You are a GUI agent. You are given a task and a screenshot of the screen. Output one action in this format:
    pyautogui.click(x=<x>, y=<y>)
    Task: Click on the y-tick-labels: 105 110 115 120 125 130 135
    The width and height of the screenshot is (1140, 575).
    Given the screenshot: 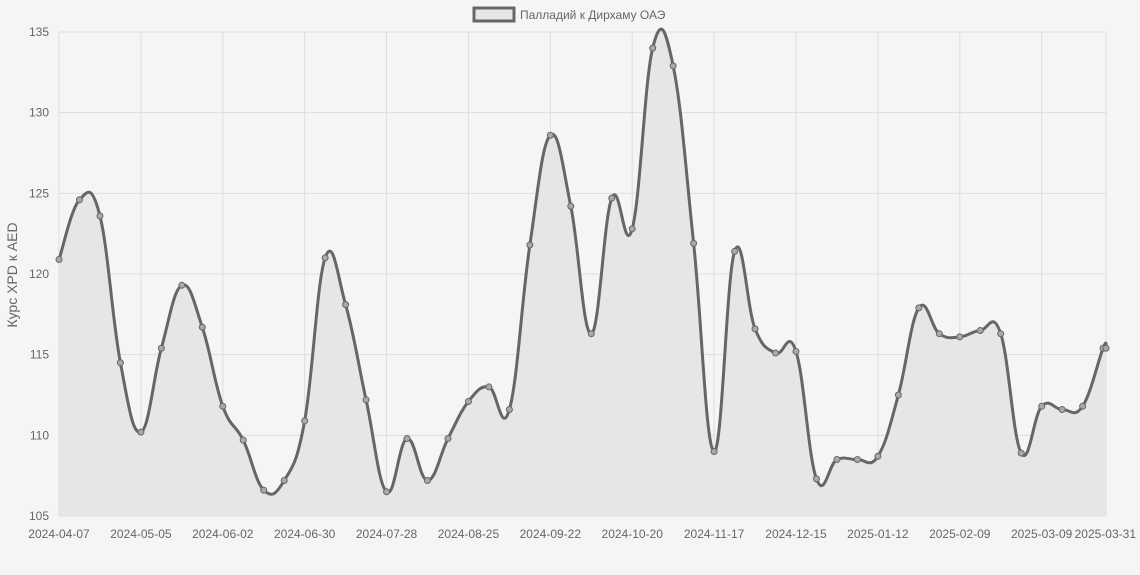 What is the action you would take?
    pyautogui.click(x=39, y=274)
    